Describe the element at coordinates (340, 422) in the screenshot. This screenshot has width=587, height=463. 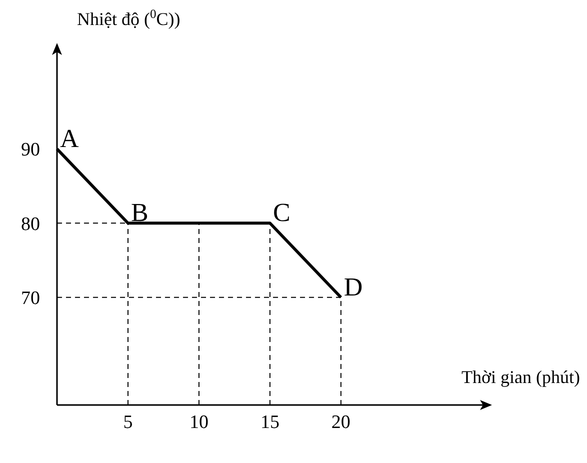
I see `x-tick-label: 20` at that location.